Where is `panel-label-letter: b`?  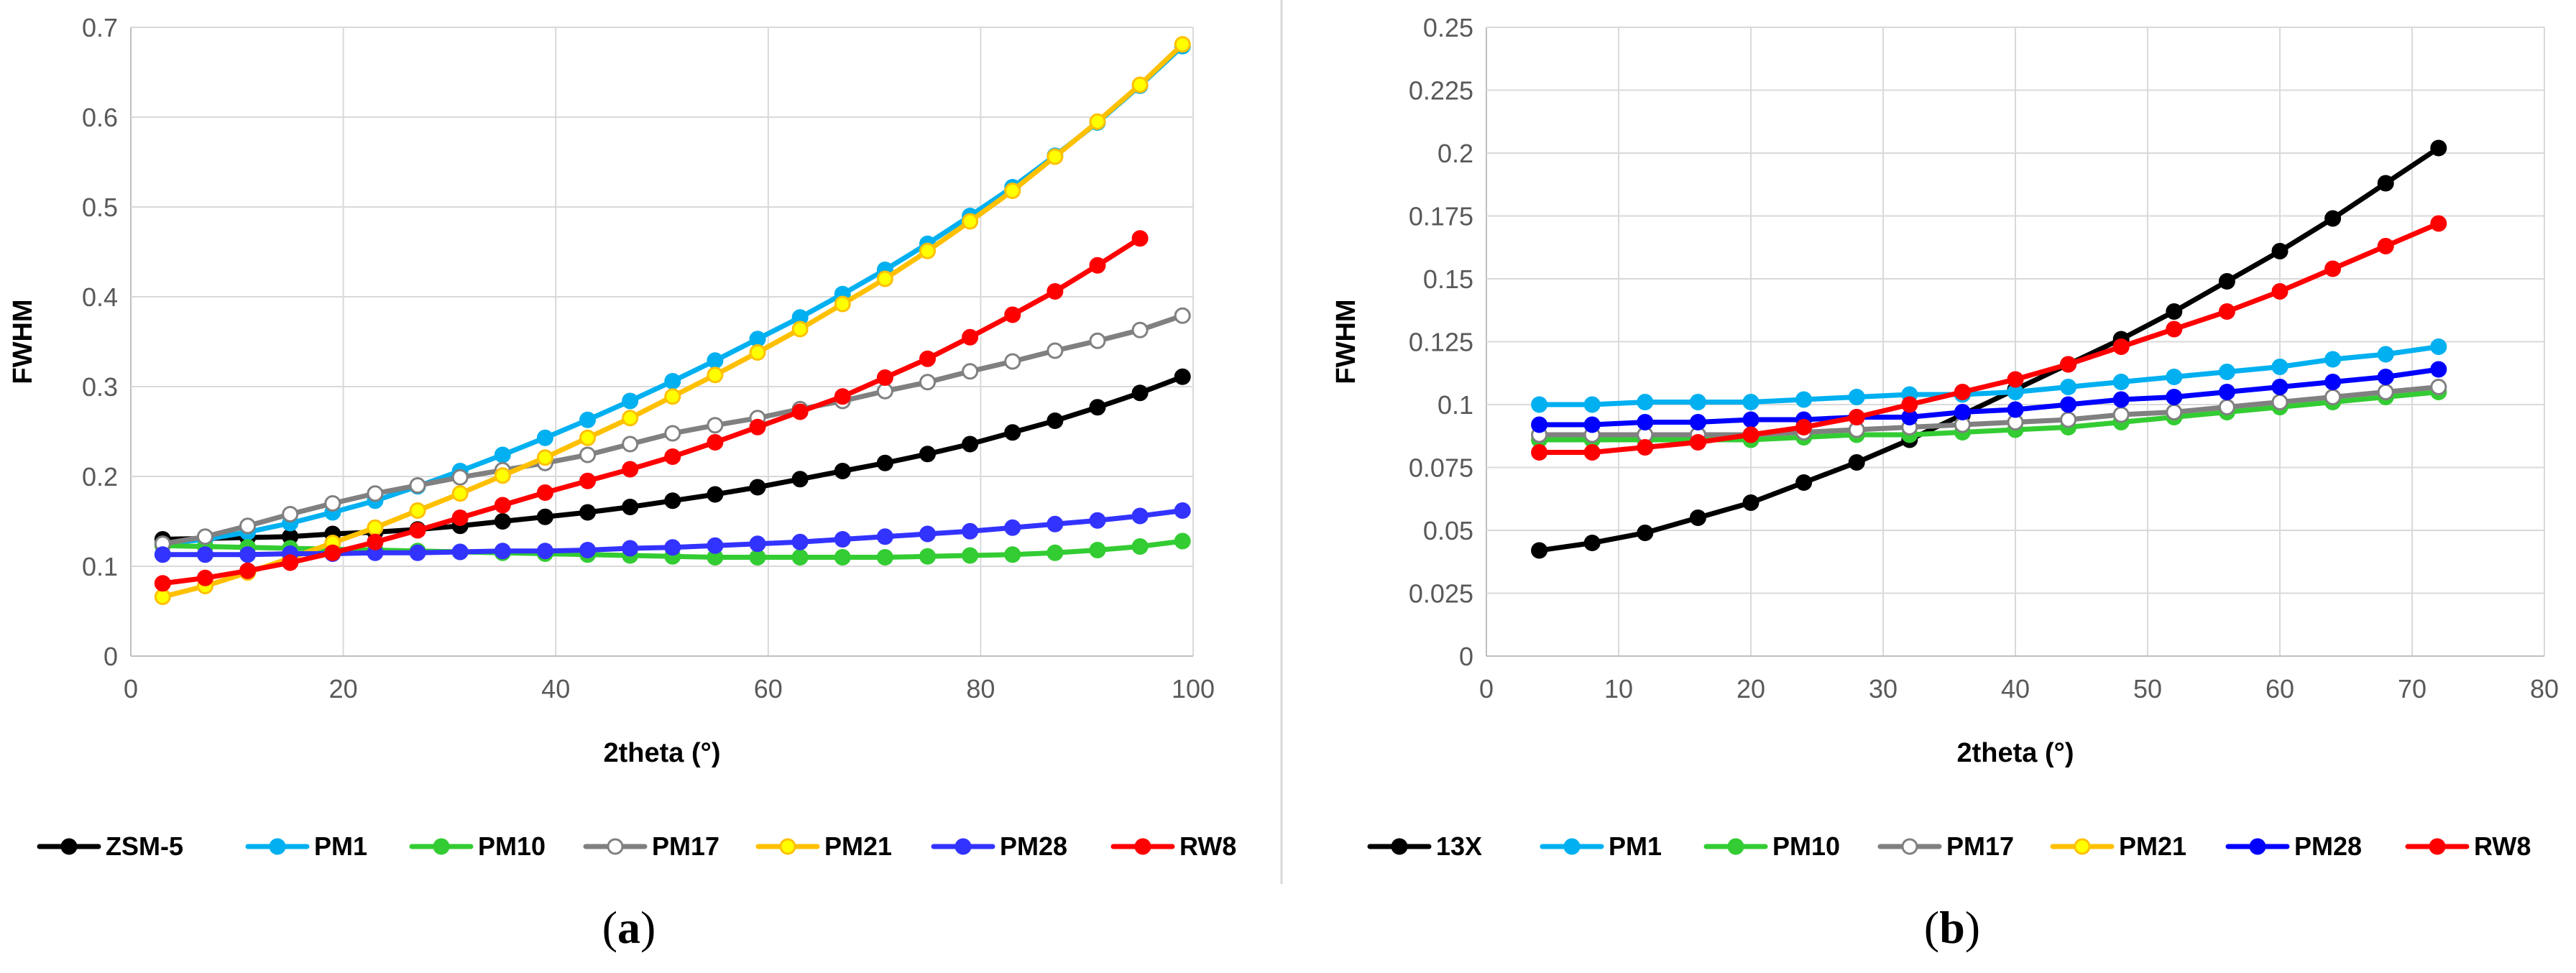 panel-label-letter: b is located at coordinates (1952, 927).